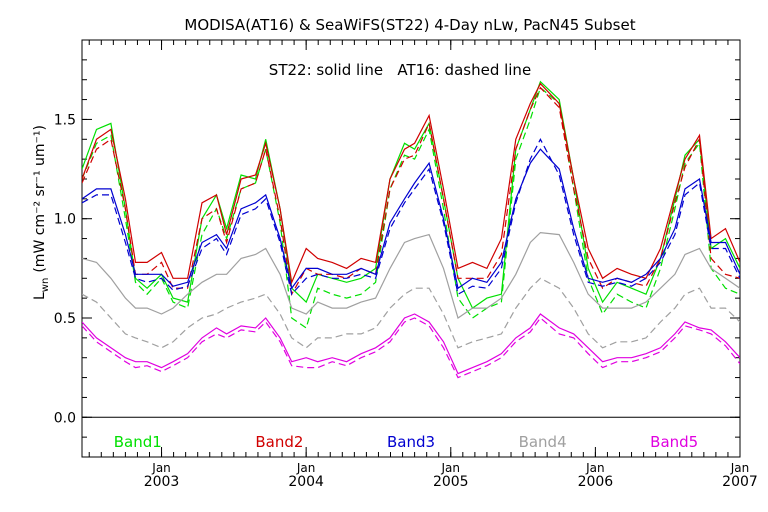 The width and height of the screenshot is (768, 512). I want to click on series-line-band4-st22, so click(411, 275).